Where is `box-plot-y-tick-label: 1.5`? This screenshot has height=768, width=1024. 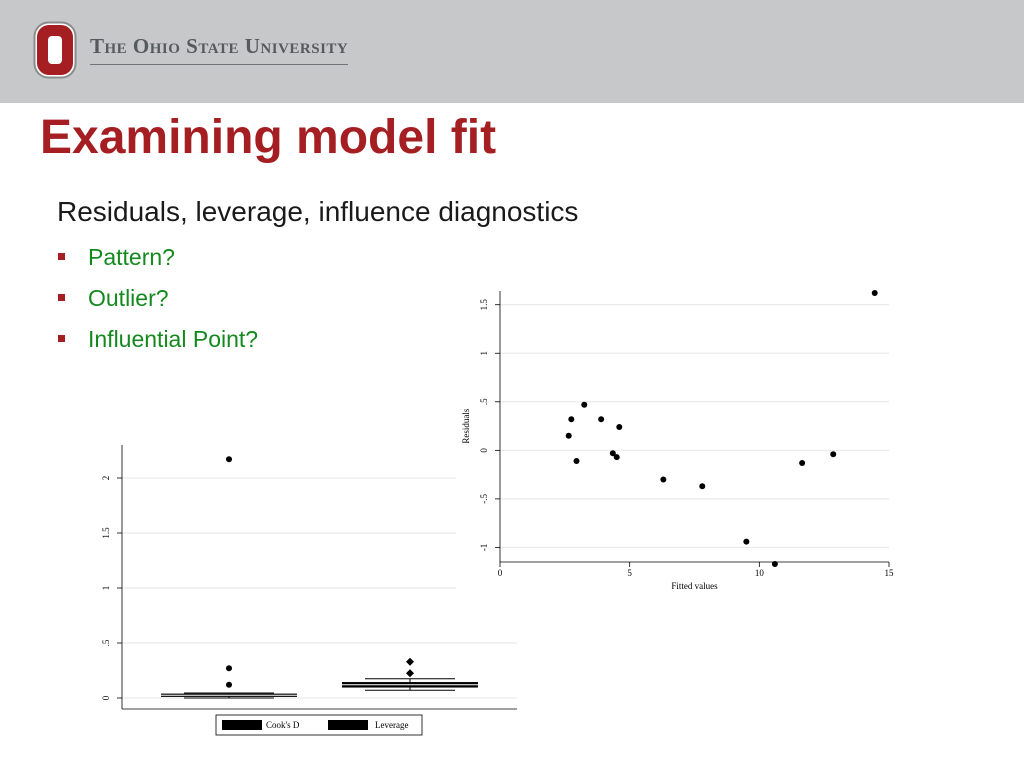 box-plot-y-tick-label: 1.5 is located at coordinates (106, 533).